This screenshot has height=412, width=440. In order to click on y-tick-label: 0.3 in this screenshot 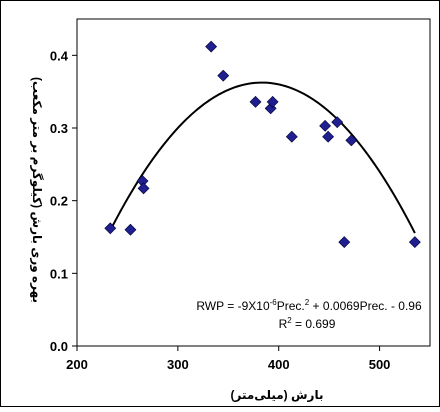, I will do `click(59, 128)`.